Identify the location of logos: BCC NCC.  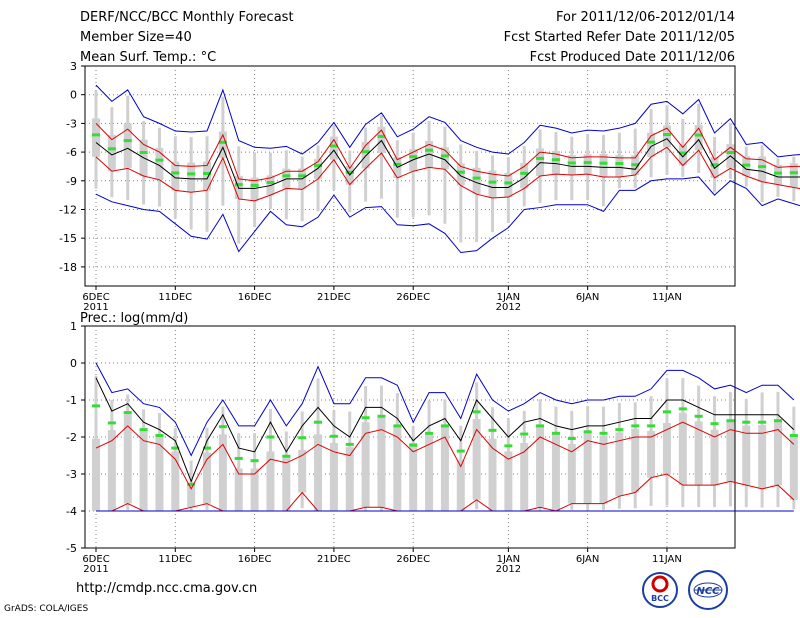
(685, 590).